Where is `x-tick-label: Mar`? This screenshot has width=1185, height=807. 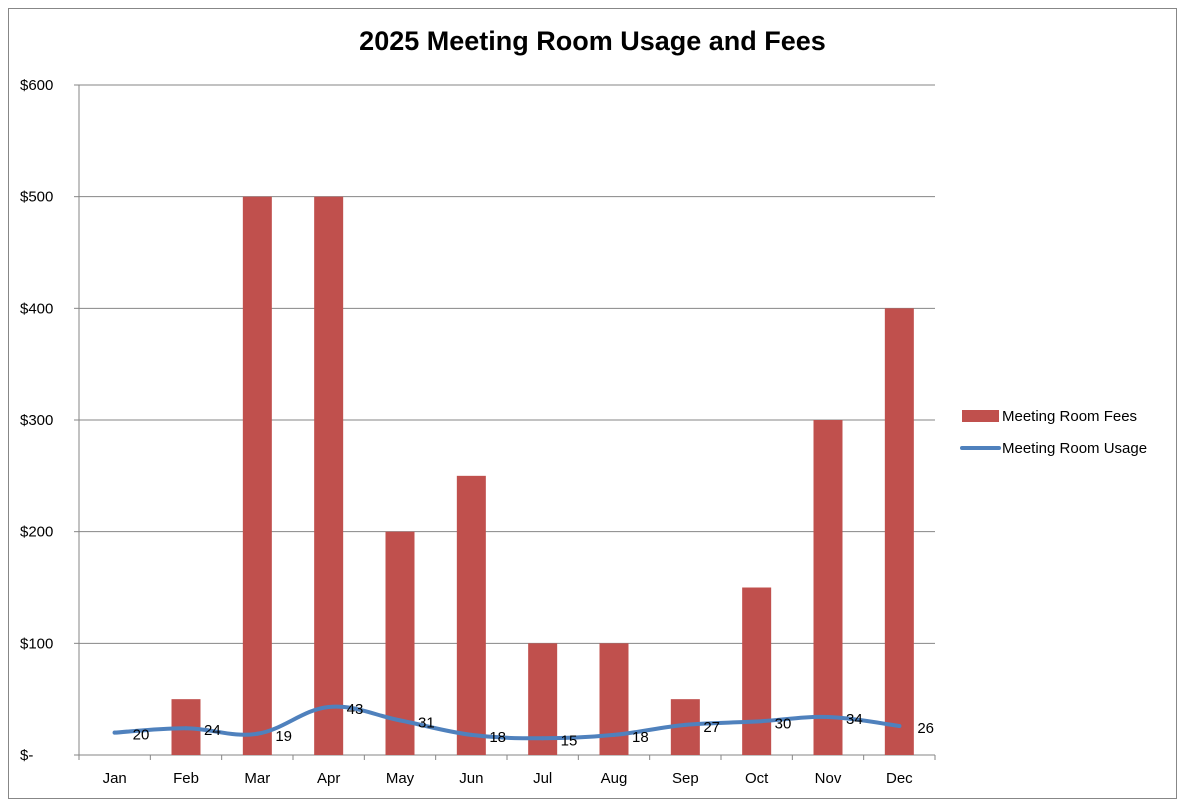 x-tick-label: Mar is located at coordinates (257, 778).